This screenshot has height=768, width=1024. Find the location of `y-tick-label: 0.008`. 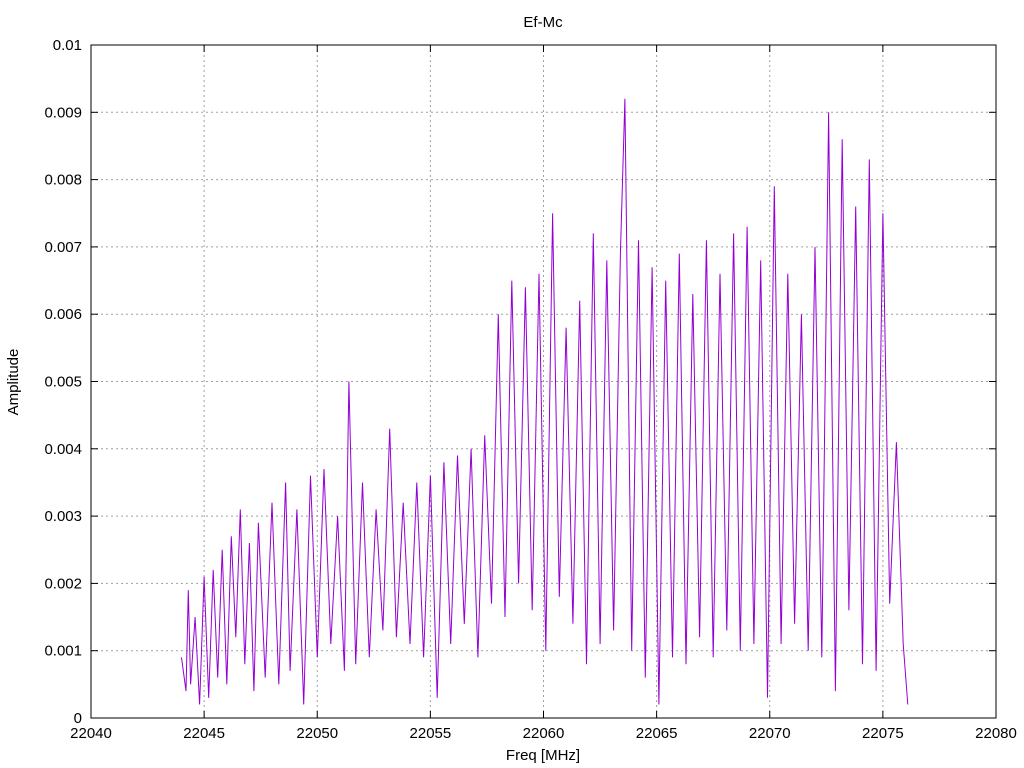

y-tick-label: 0.008 is located at coordinates (63, 180).